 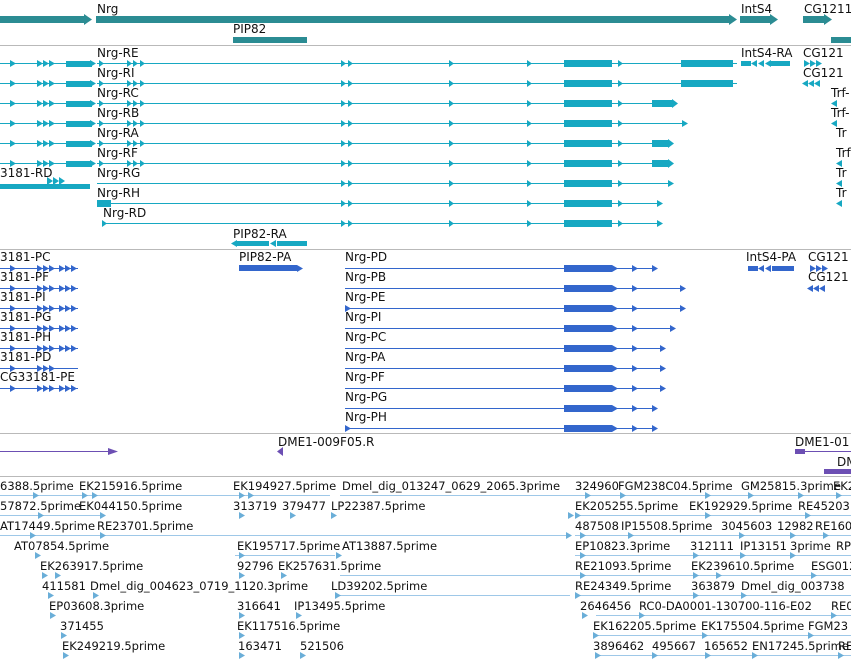 What do you see at coordinates (199, 586) in the screenshot?
I see `est-label: Dmel_dig_004623_0719_1120.3prime` at bounding box center [199, 586].